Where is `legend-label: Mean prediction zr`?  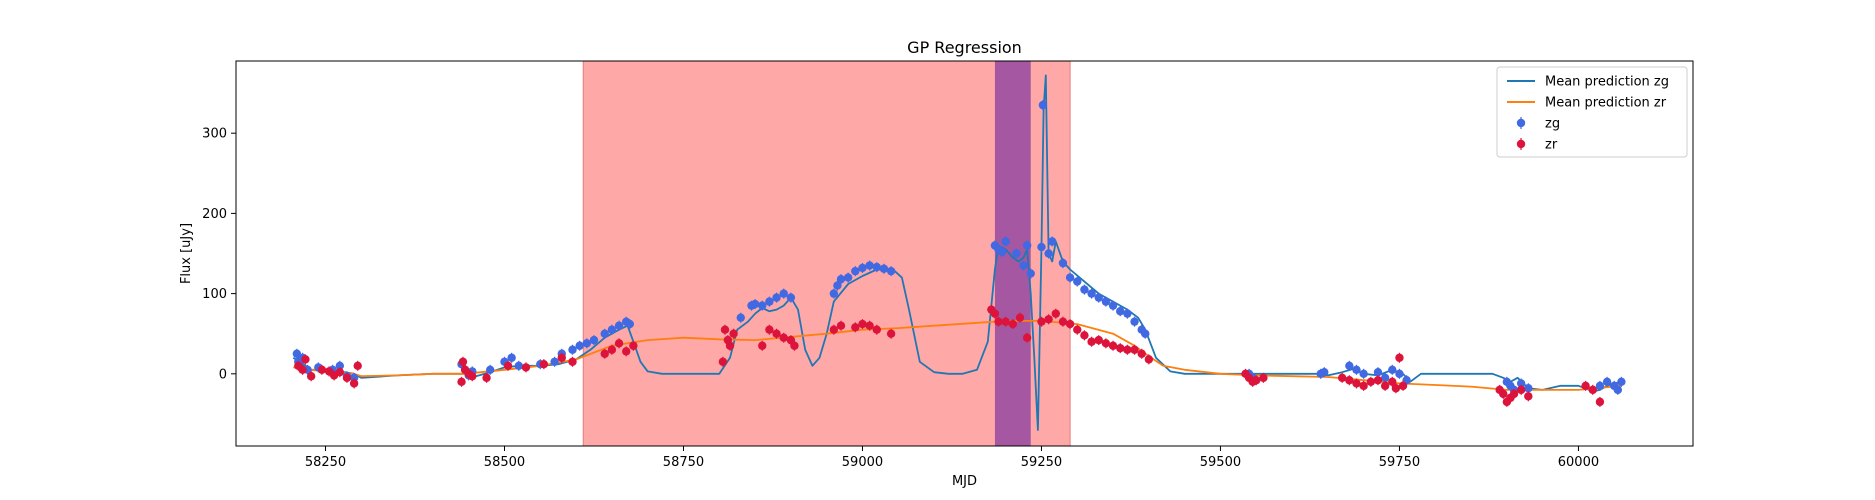
legend-label: Mean prediction zr is located at coordinates (1606, 103).